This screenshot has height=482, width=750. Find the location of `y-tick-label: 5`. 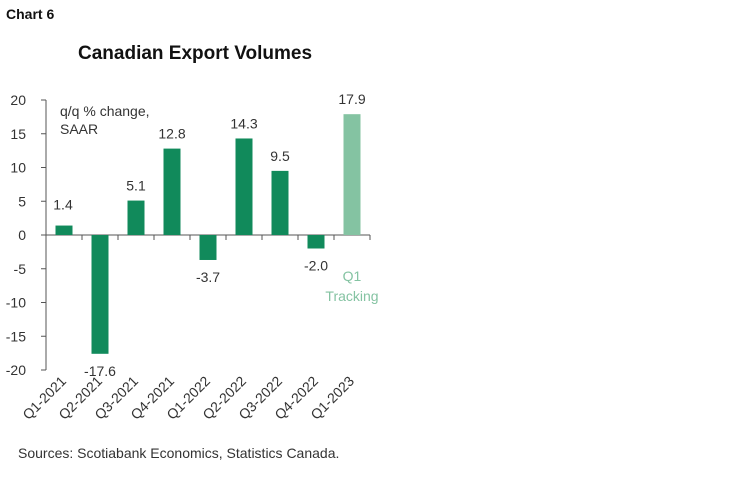

y-tick-label: 5 is located at coordinates (22, 201).